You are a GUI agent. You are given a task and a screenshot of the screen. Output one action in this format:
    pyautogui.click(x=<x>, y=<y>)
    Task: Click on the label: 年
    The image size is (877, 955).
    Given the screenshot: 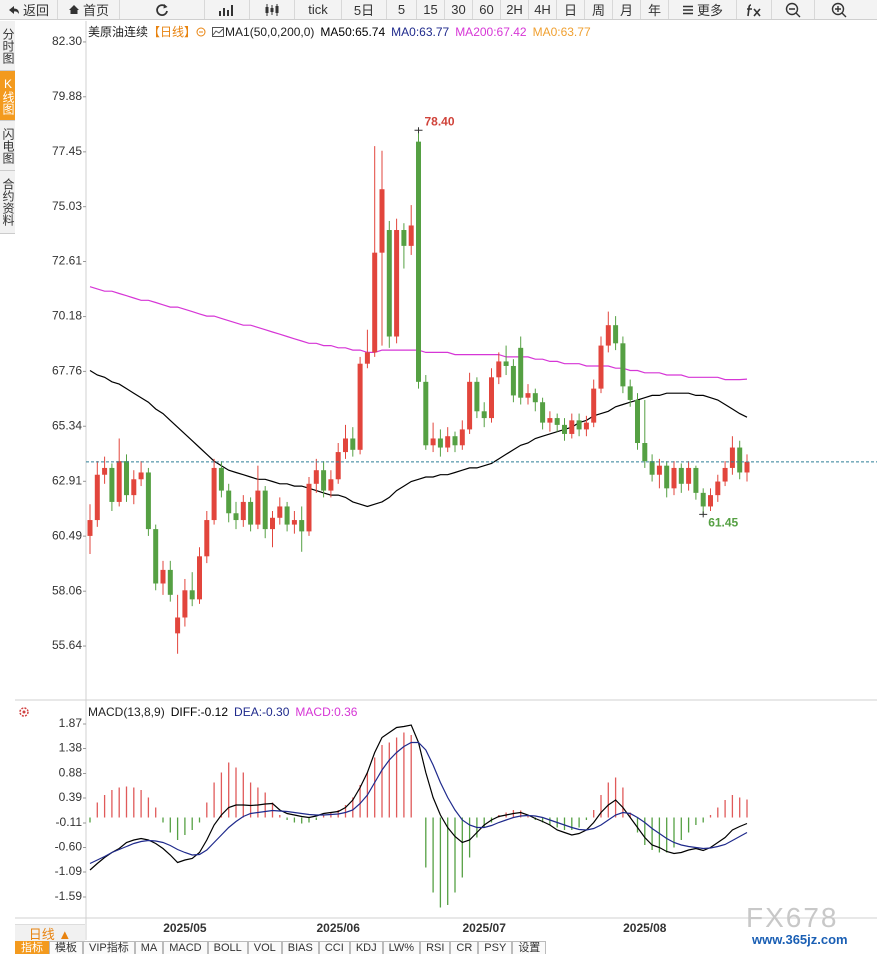 What is the action you would take?
    pyautogui.click(x=654, y=10)
    